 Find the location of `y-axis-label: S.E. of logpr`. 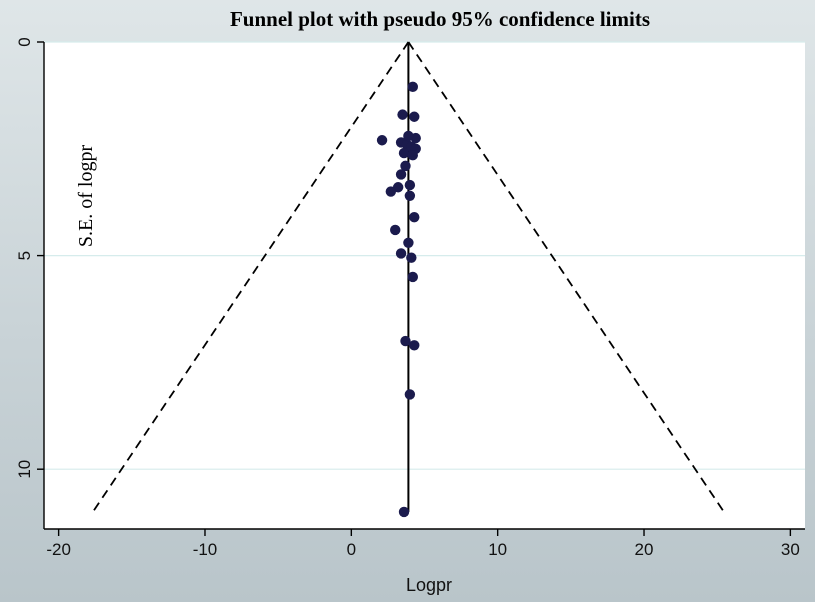

y-axis-label: S.E. of logpr is located at coordinates (86, 196).